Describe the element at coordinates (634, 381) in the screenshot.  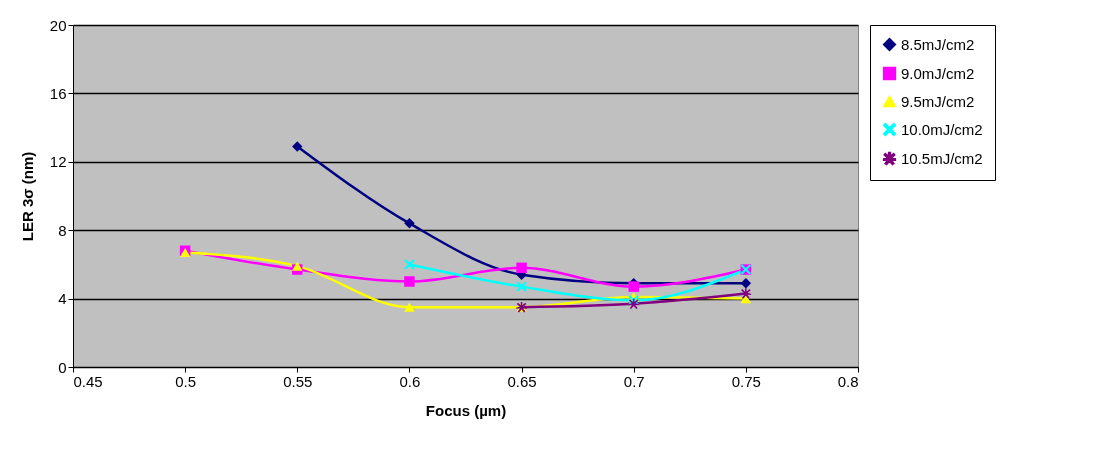
I see `x-tick-label: 0.7` at that location.